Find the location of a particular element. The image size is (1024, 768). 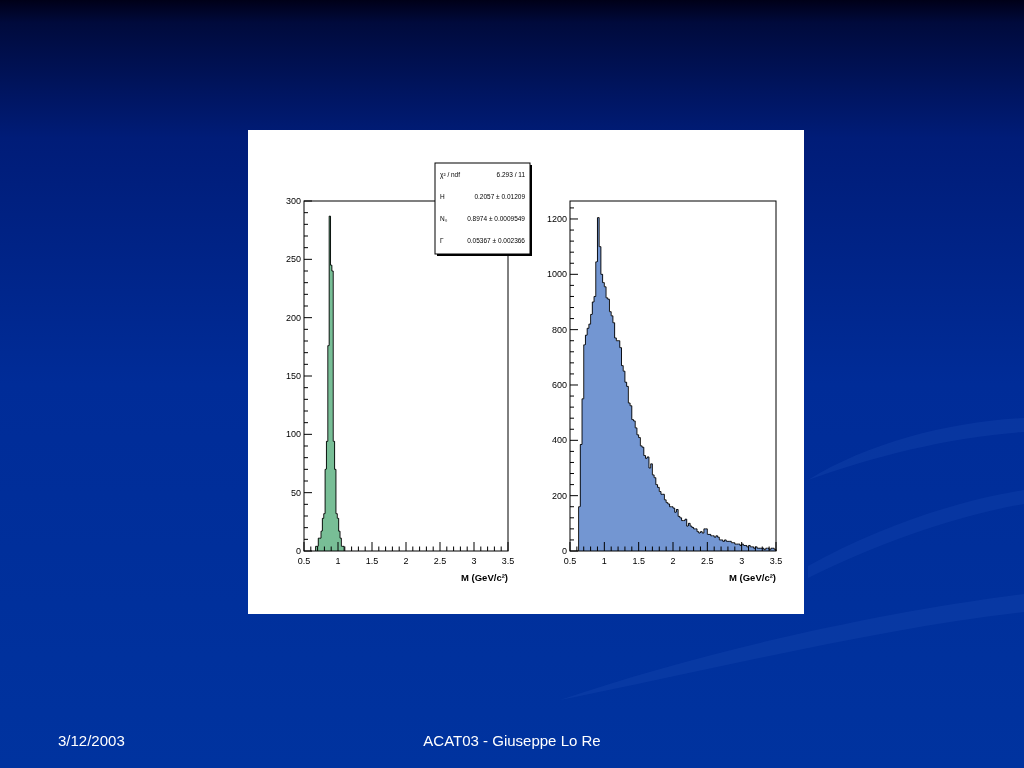

y-tick-label: 150 is located at coordinates (293, 376).